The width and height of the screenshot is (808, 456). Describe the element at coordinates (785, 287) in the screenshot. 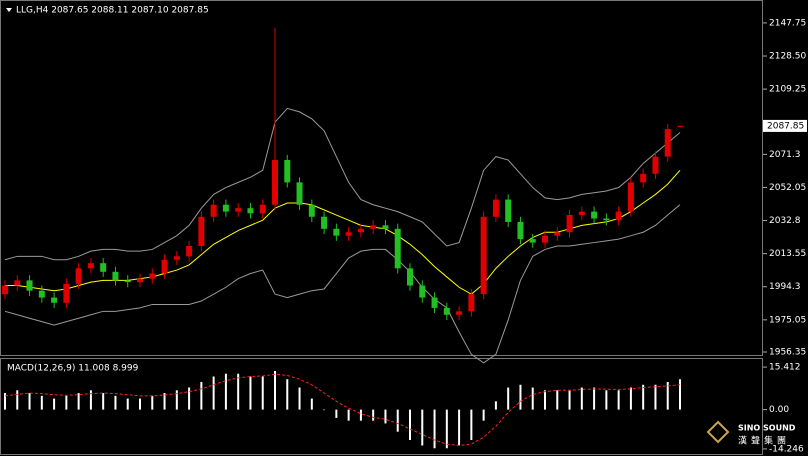

I see `y-tick-label: 1994.3` at that location.